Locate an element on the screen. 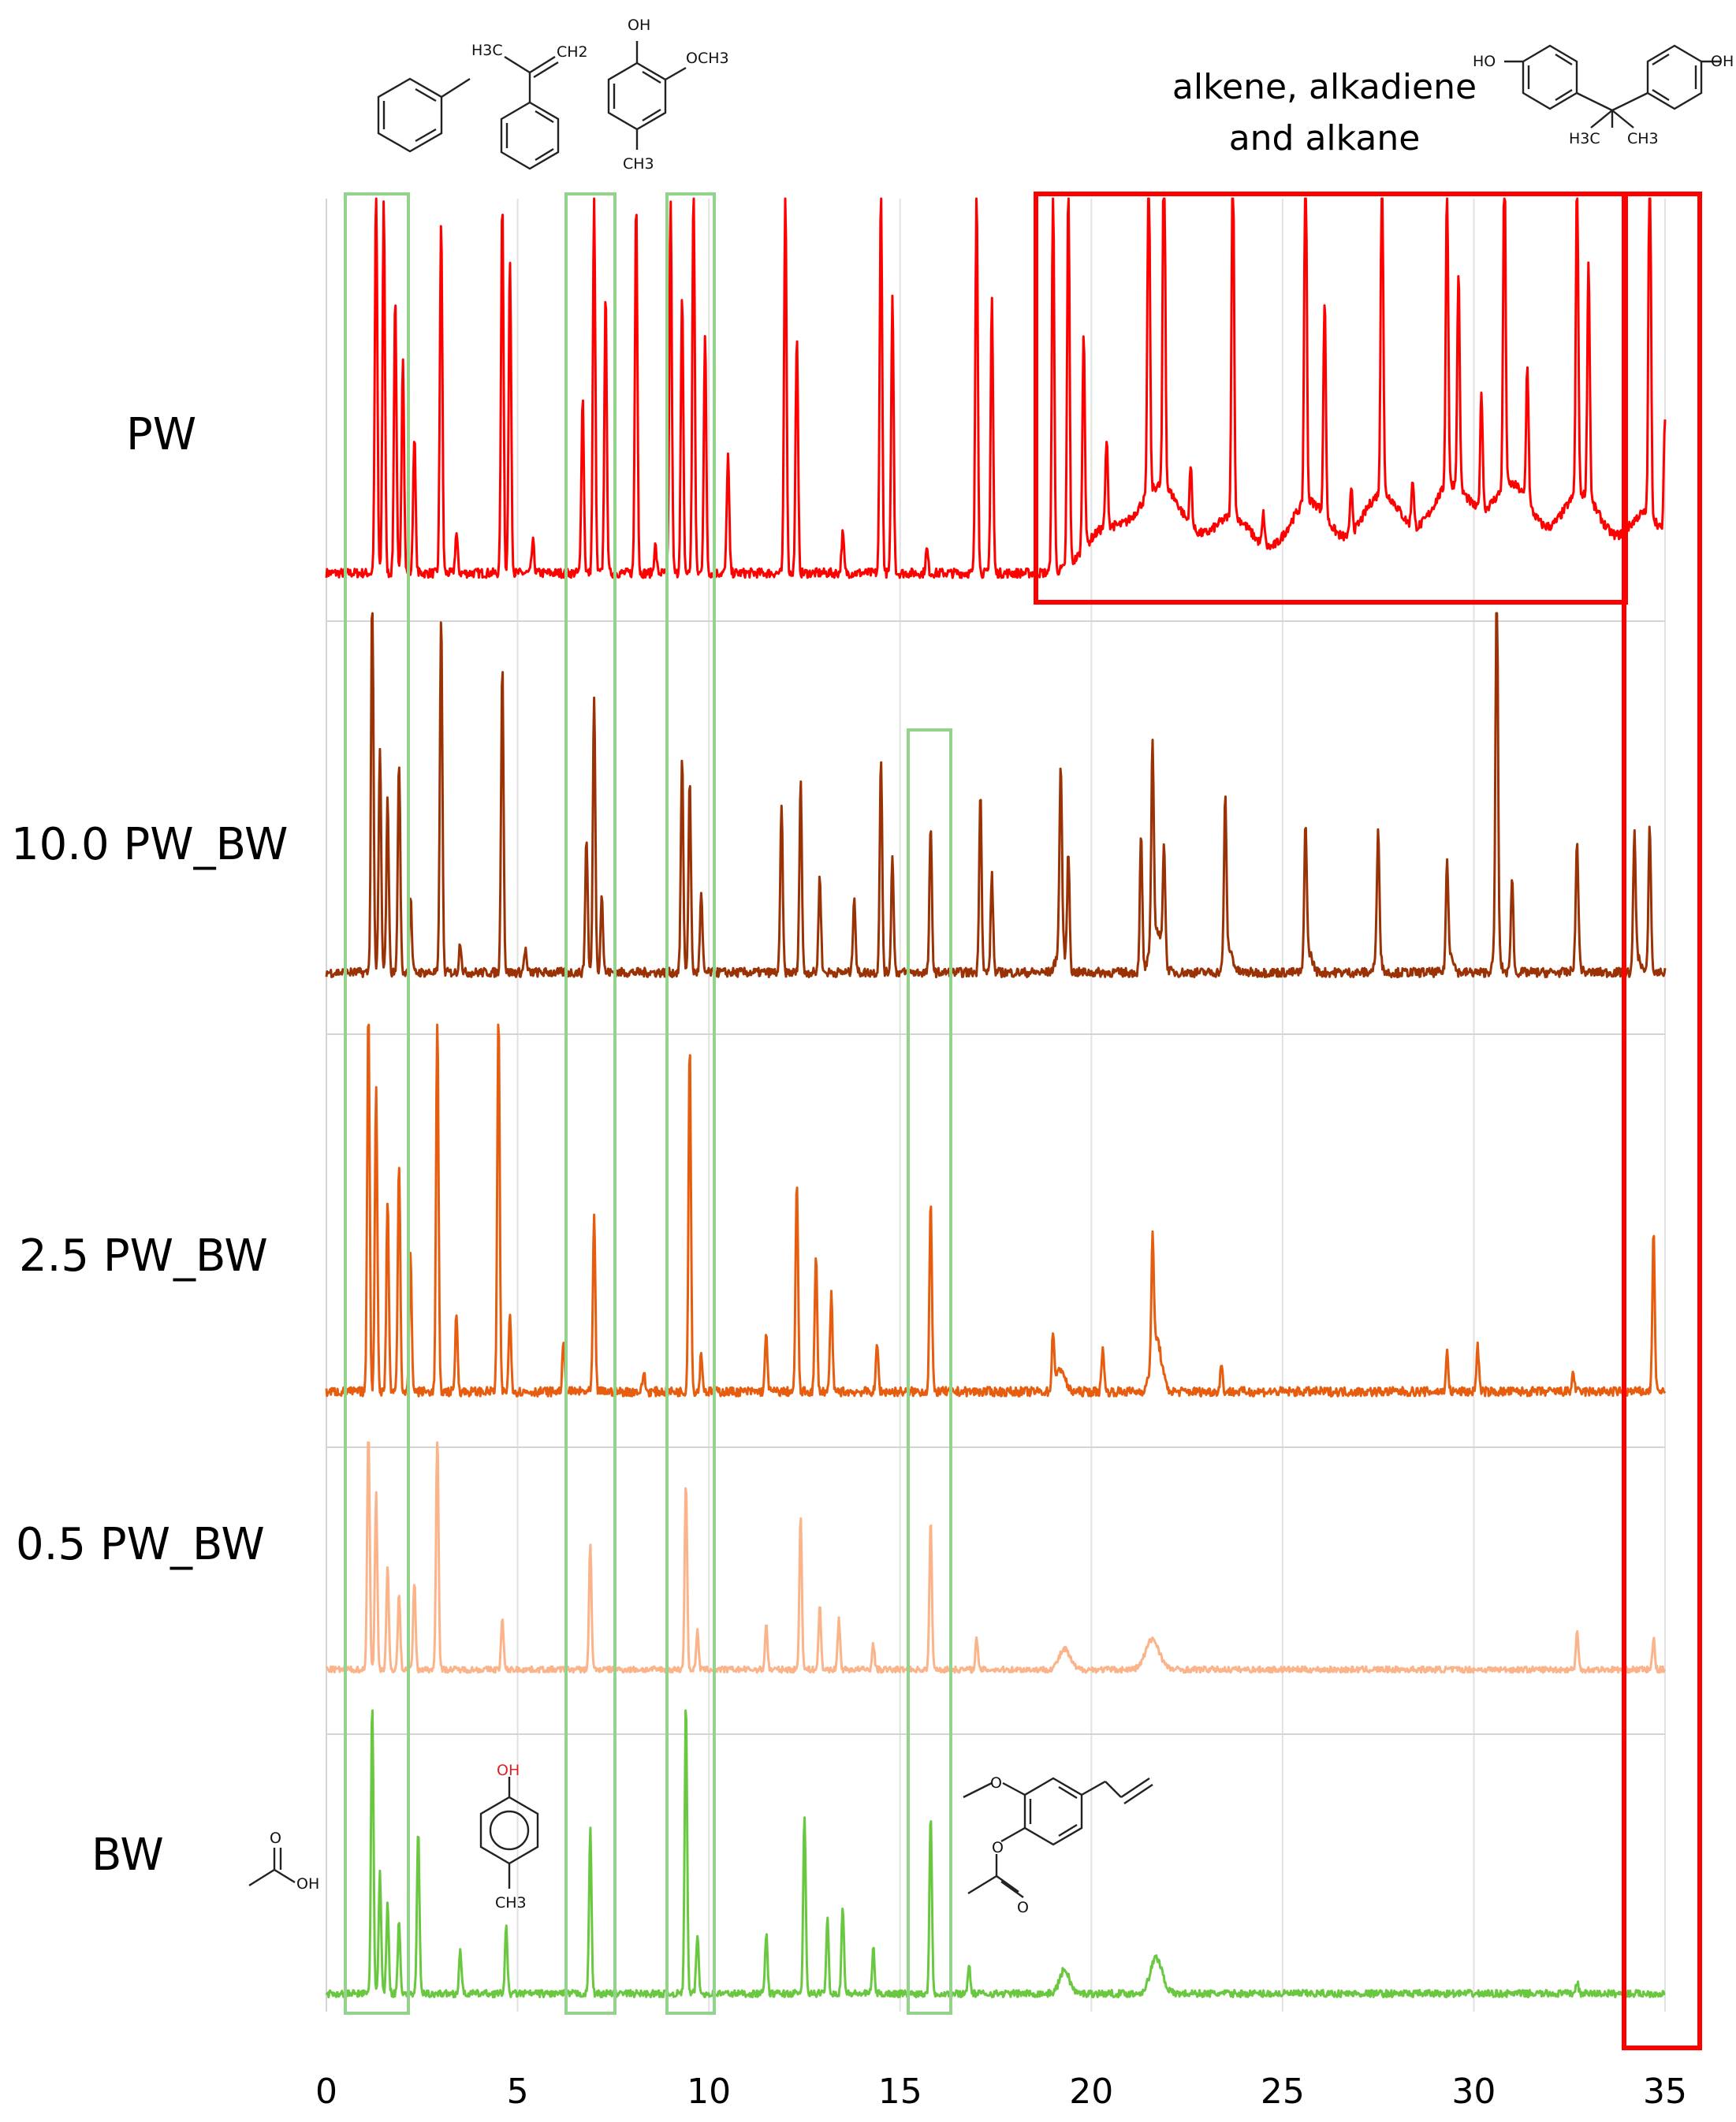 This screenshot has height=2122, width=1736. structure-creosol is located at coordinates (647, 95).